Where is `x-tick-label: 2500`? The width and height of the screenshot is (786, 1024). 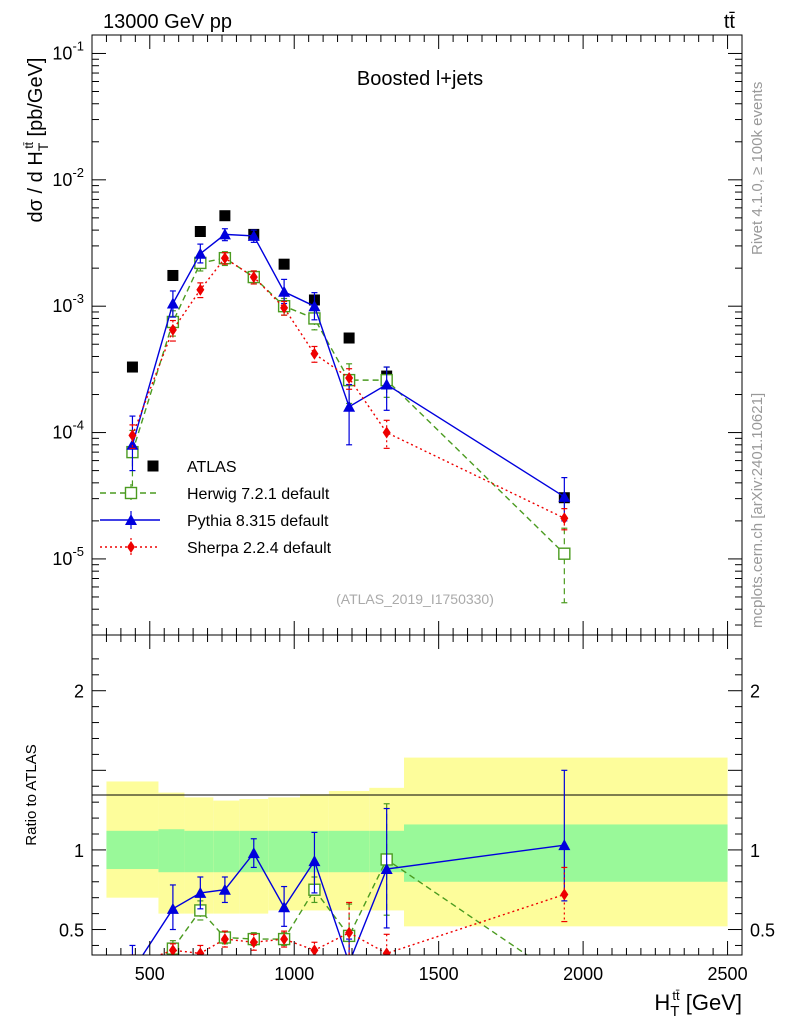 x-tick-label: 2500 is located at coordinates (728, 974).